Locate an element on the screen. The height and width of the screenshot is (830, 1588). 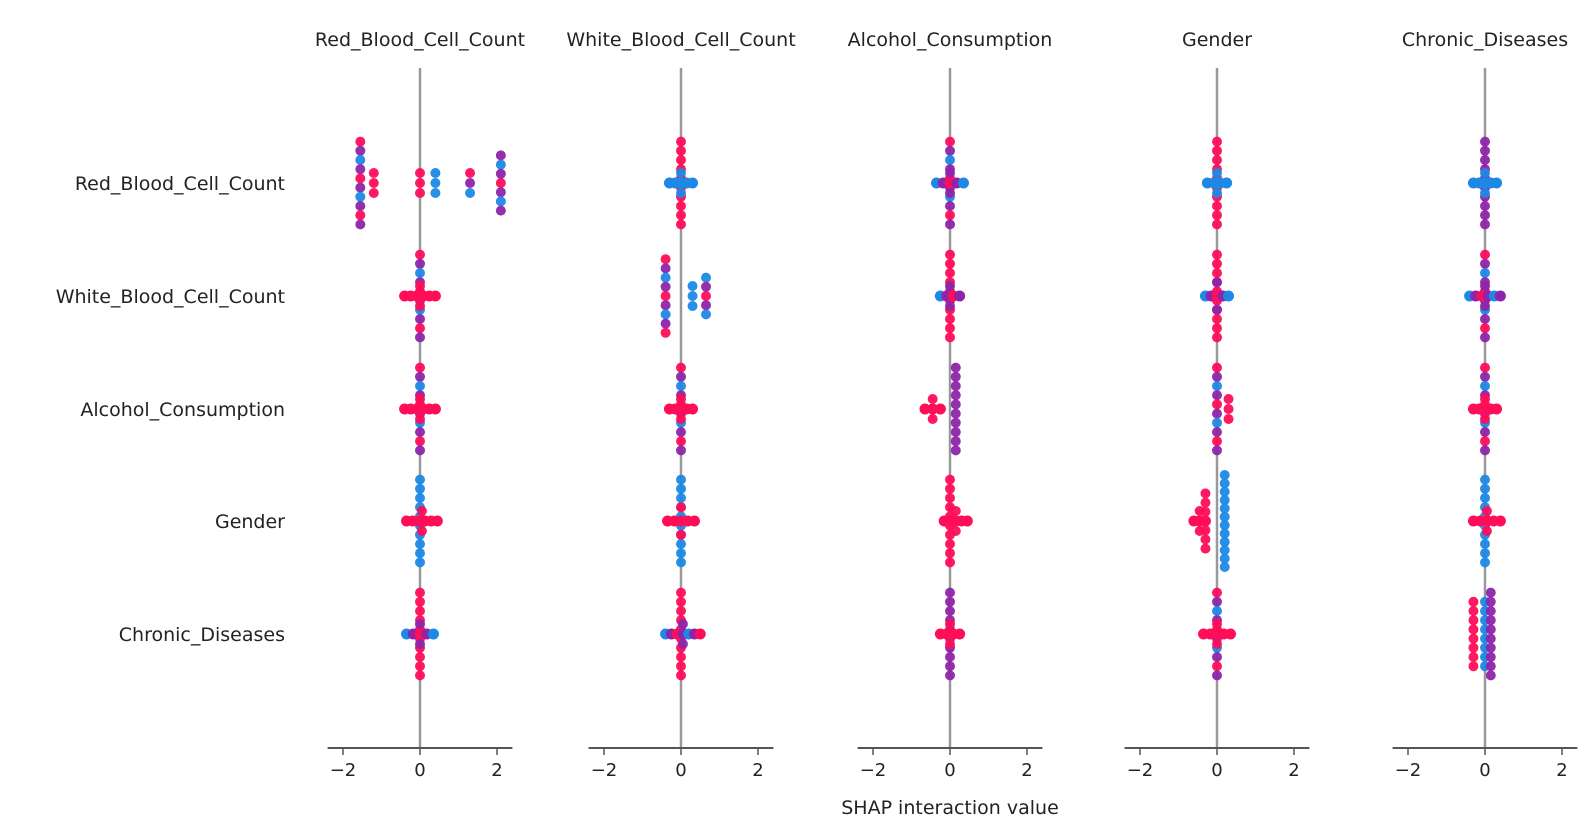
row-label: White_Blood_Cell_Count is located at coordinates (170, 297).